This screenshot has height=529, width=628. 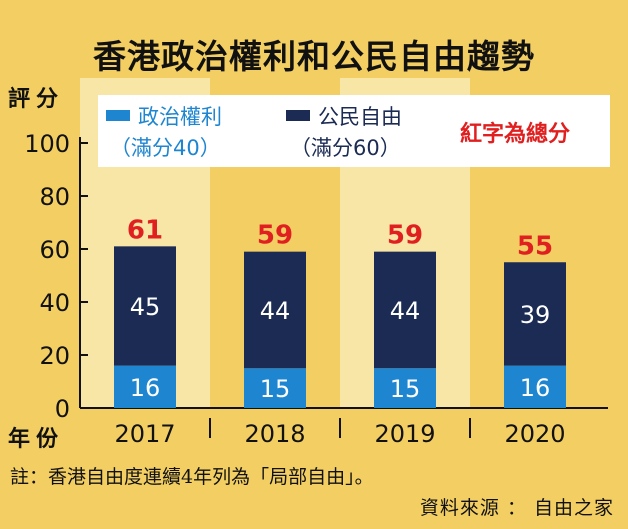 What do you see at coordinates (515, 134) in the screenshot?
I see `legend-totals-note: 紅字為總分` at bounding box center [515, 134].